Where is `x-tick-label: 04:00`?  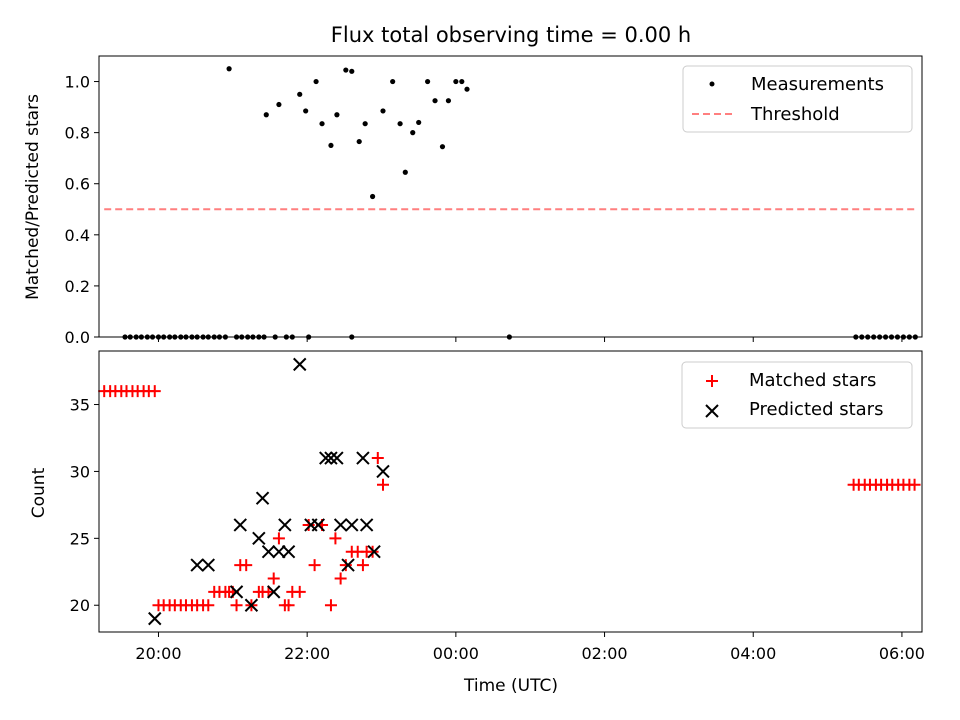 x-tick-label: 04:00 is located at coordinates (753, 653).